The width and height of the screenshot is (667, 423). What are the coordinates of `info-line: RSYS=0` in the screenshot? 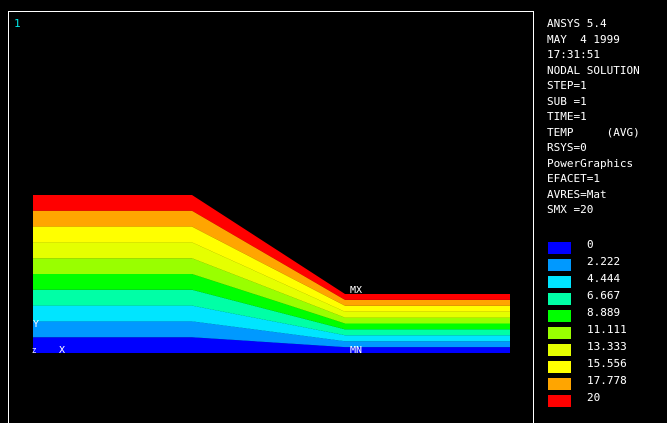 It's located at (567, 147).